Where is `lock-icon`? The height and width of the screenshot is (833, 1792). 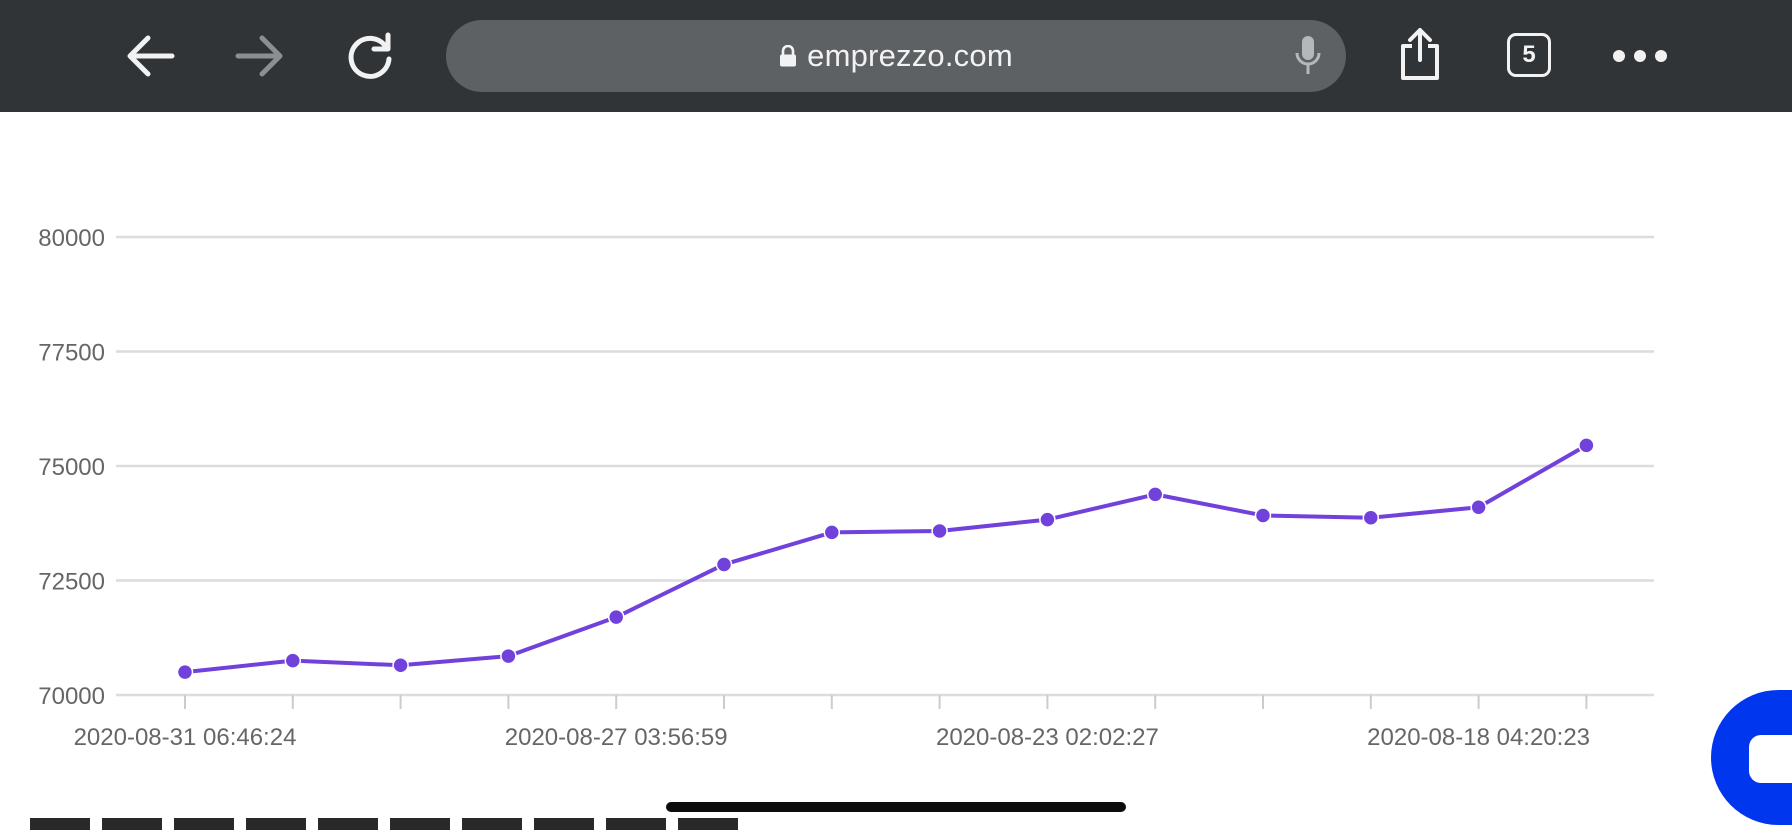 lock-icon is located at coordinates (788, 56).